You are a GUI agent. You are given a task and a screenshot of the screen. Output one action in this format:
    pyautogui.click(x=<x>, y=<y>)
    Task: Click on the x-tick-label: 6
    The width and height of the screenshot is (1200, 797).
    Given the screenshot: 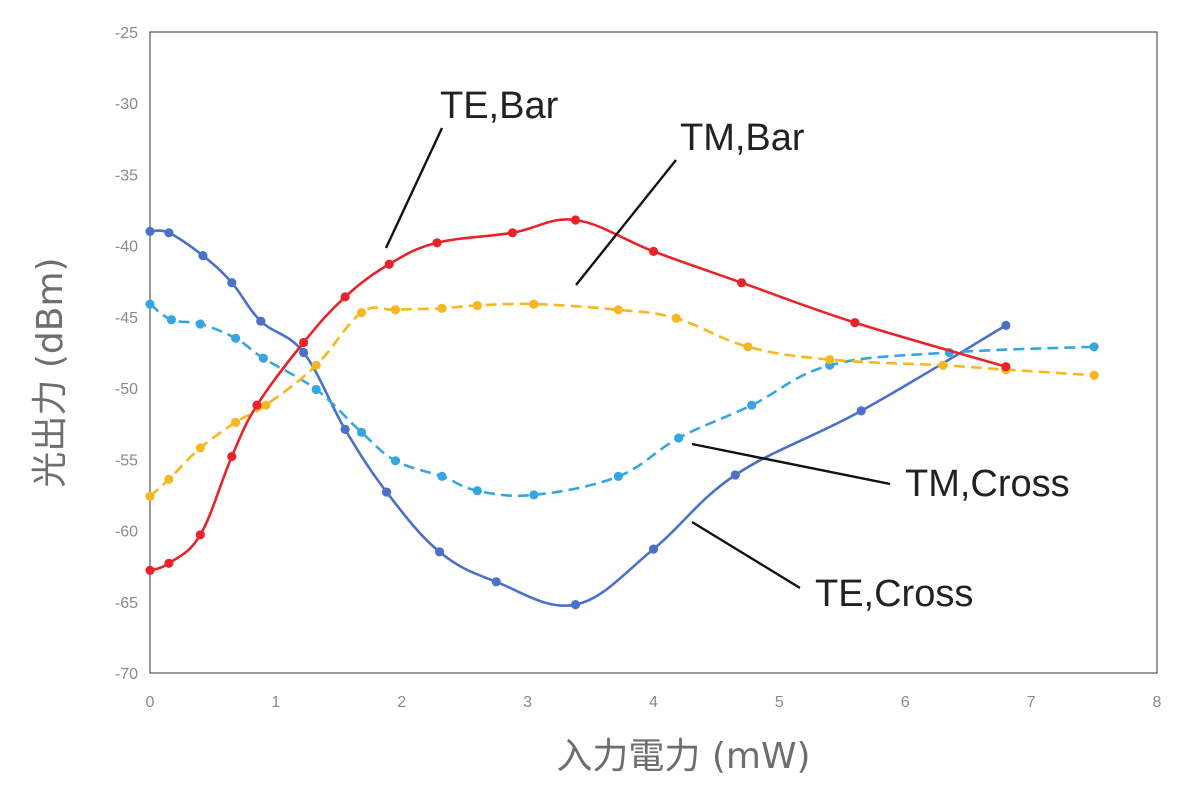 What is the action you would take?
    pyautogui.click(x=905, y=702)
    